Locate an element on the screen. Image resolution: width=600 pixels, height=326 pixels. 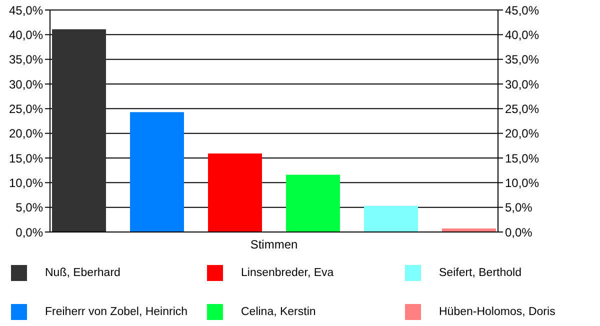
x-axis-title: Stimmen is located at coordinates (274, 245).